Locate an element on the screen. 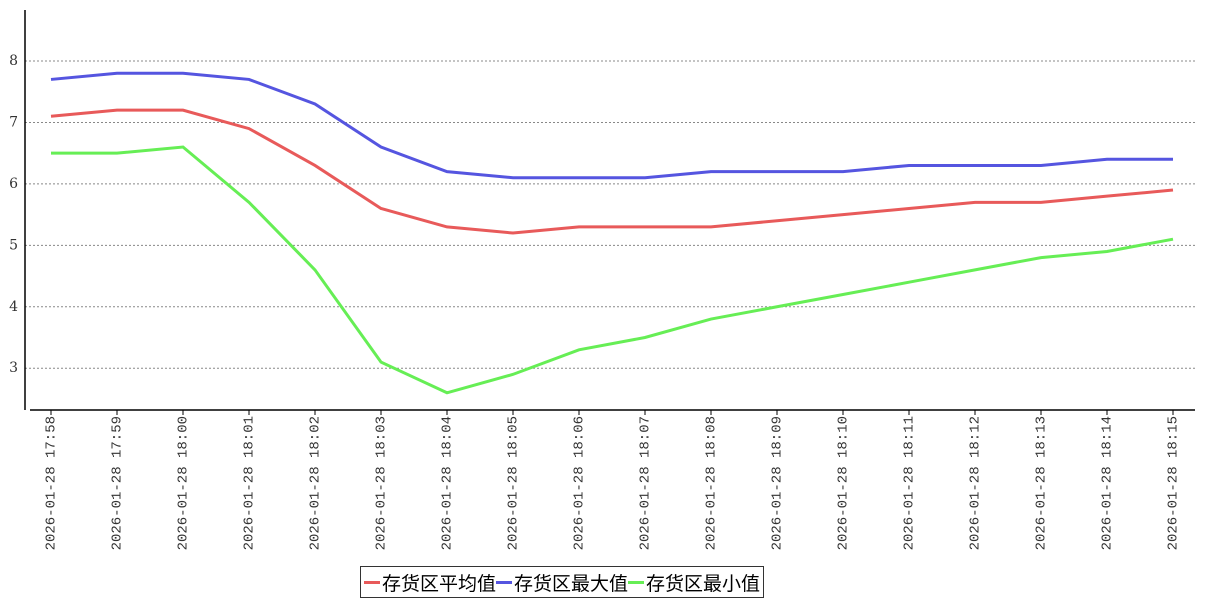  x-tick-label: 2026-01-28 18:11 is located at coordinates (910, 483).